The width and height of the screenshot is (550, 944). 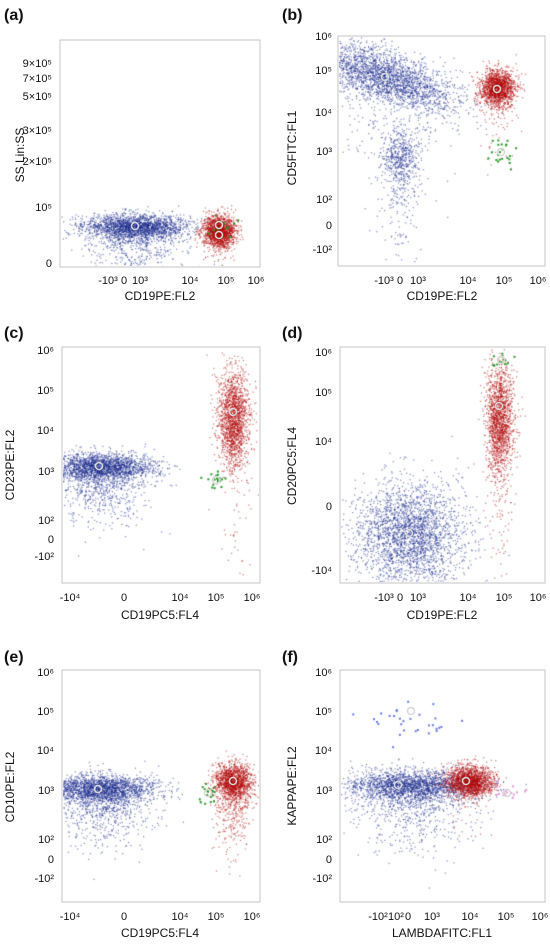 What do you see at coordinates (10, 786) in the screenshot?
I see `y-axis-label: CD10PE:FL2` at bounding box center [10, 786].